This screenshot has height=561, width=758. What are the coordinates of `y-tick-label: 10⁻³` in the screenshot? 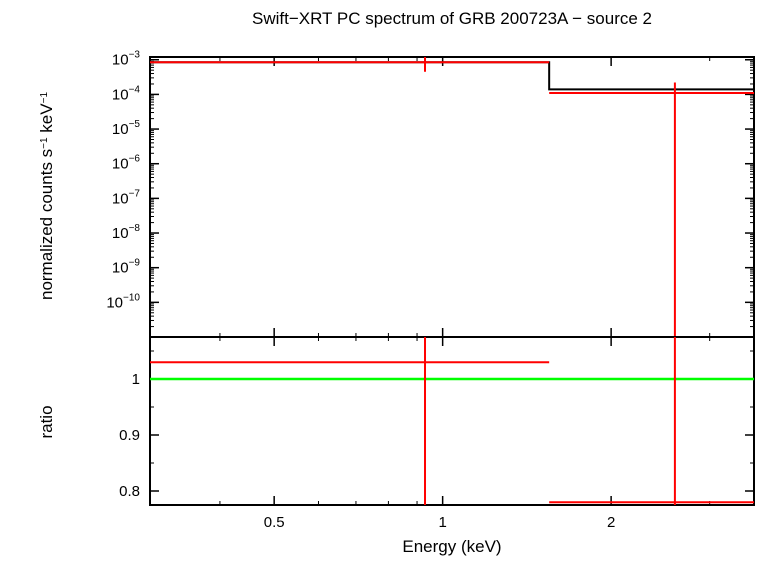 It's located at (126, 59).